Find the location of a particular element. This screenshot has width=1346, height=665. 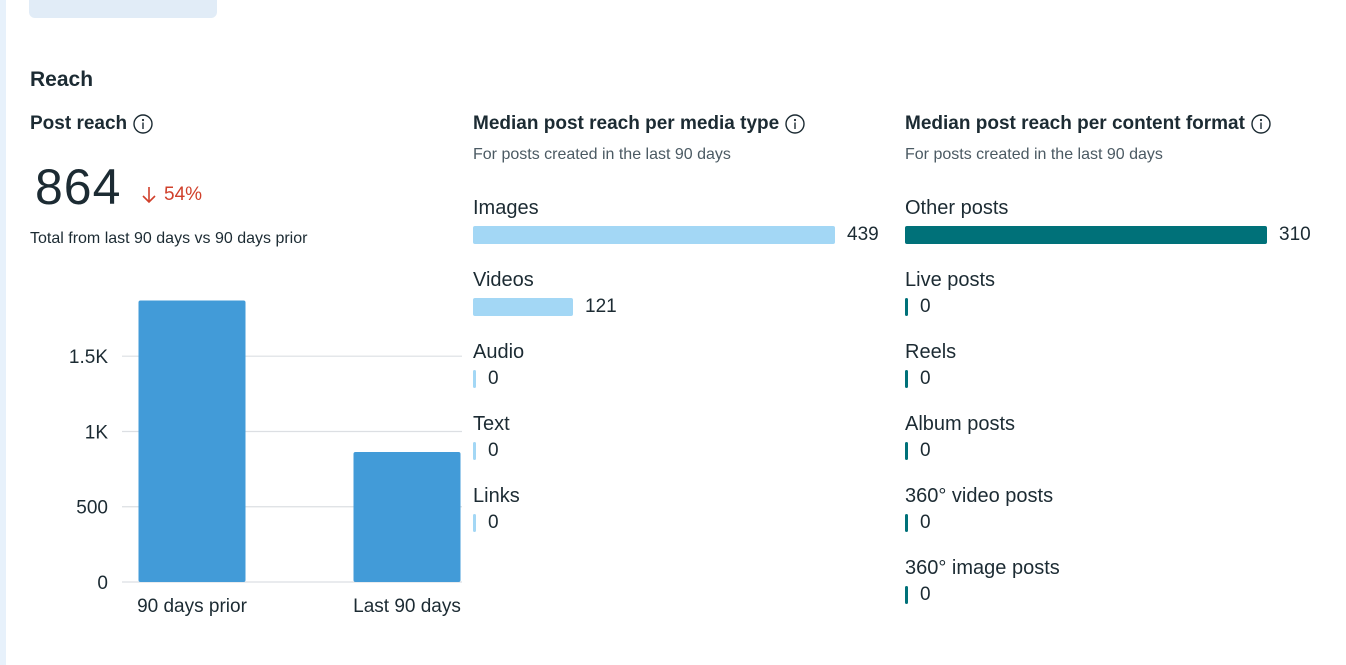

bar-item: Text 0 is located at coordinates (676, 439).